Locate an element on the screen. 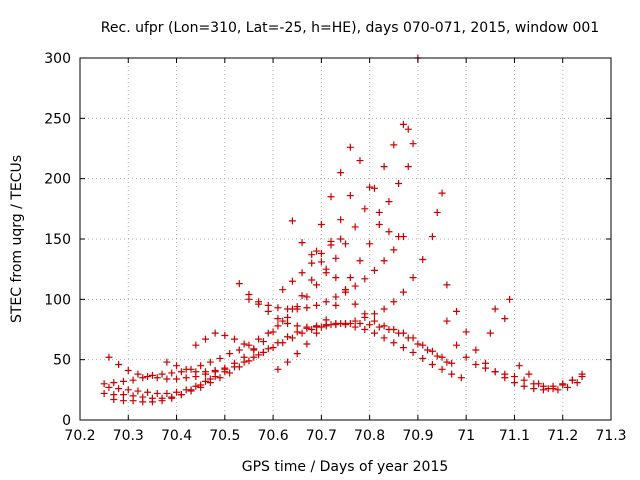 This screenshot has width=640, height=480. y-tick-label: 250 is located at coordinates (57, 119).